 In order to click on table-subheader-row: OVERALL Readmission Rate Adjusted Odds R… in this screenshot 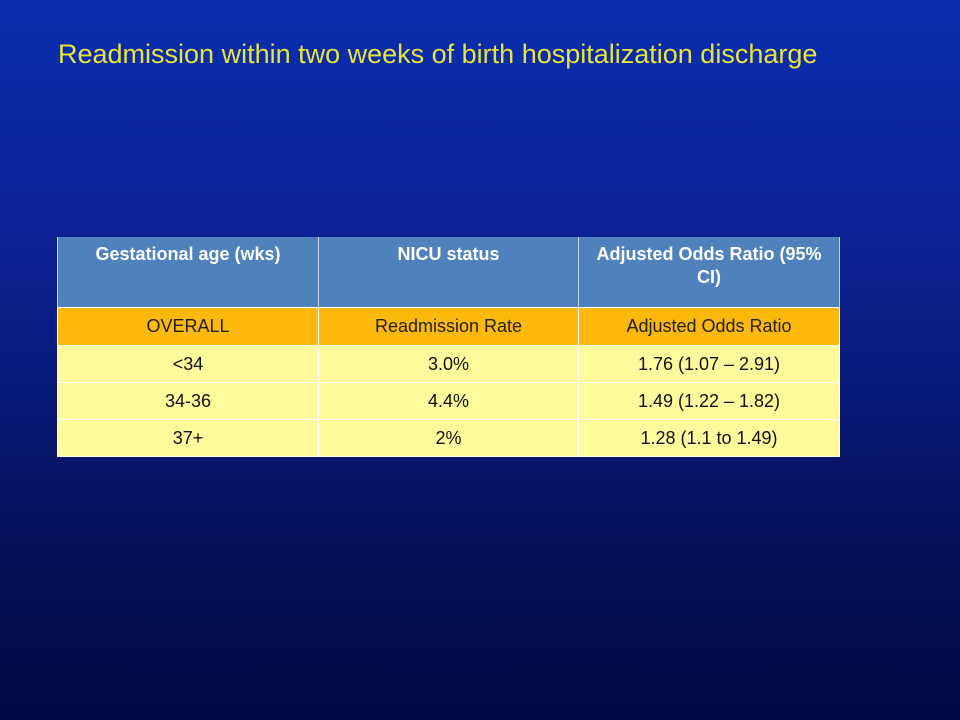, I will do `click(448, 326)`.